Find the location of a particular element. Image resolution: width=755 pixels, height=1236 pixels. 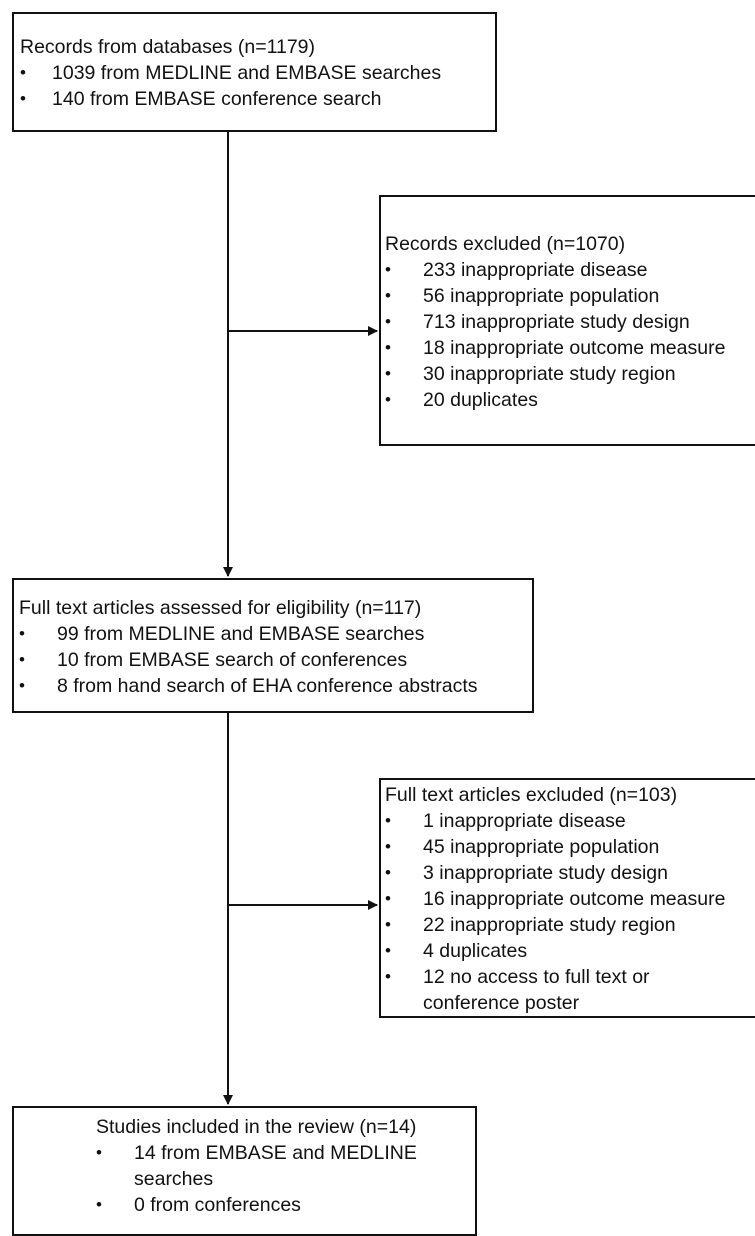

list-item: • 30 inappropriate study region is located at coordinates (530, 374).